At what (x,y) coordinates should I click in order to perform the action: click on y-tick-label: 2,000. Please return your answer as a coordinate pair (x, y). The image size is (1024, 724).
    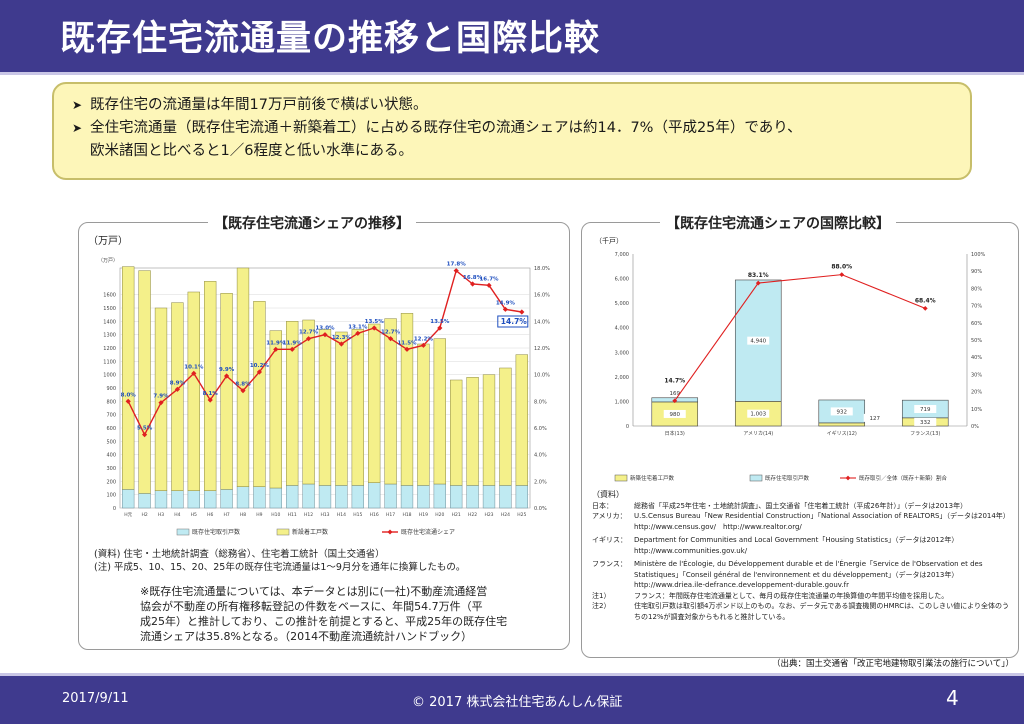
    Looking at the image, I should click on (622, 378).